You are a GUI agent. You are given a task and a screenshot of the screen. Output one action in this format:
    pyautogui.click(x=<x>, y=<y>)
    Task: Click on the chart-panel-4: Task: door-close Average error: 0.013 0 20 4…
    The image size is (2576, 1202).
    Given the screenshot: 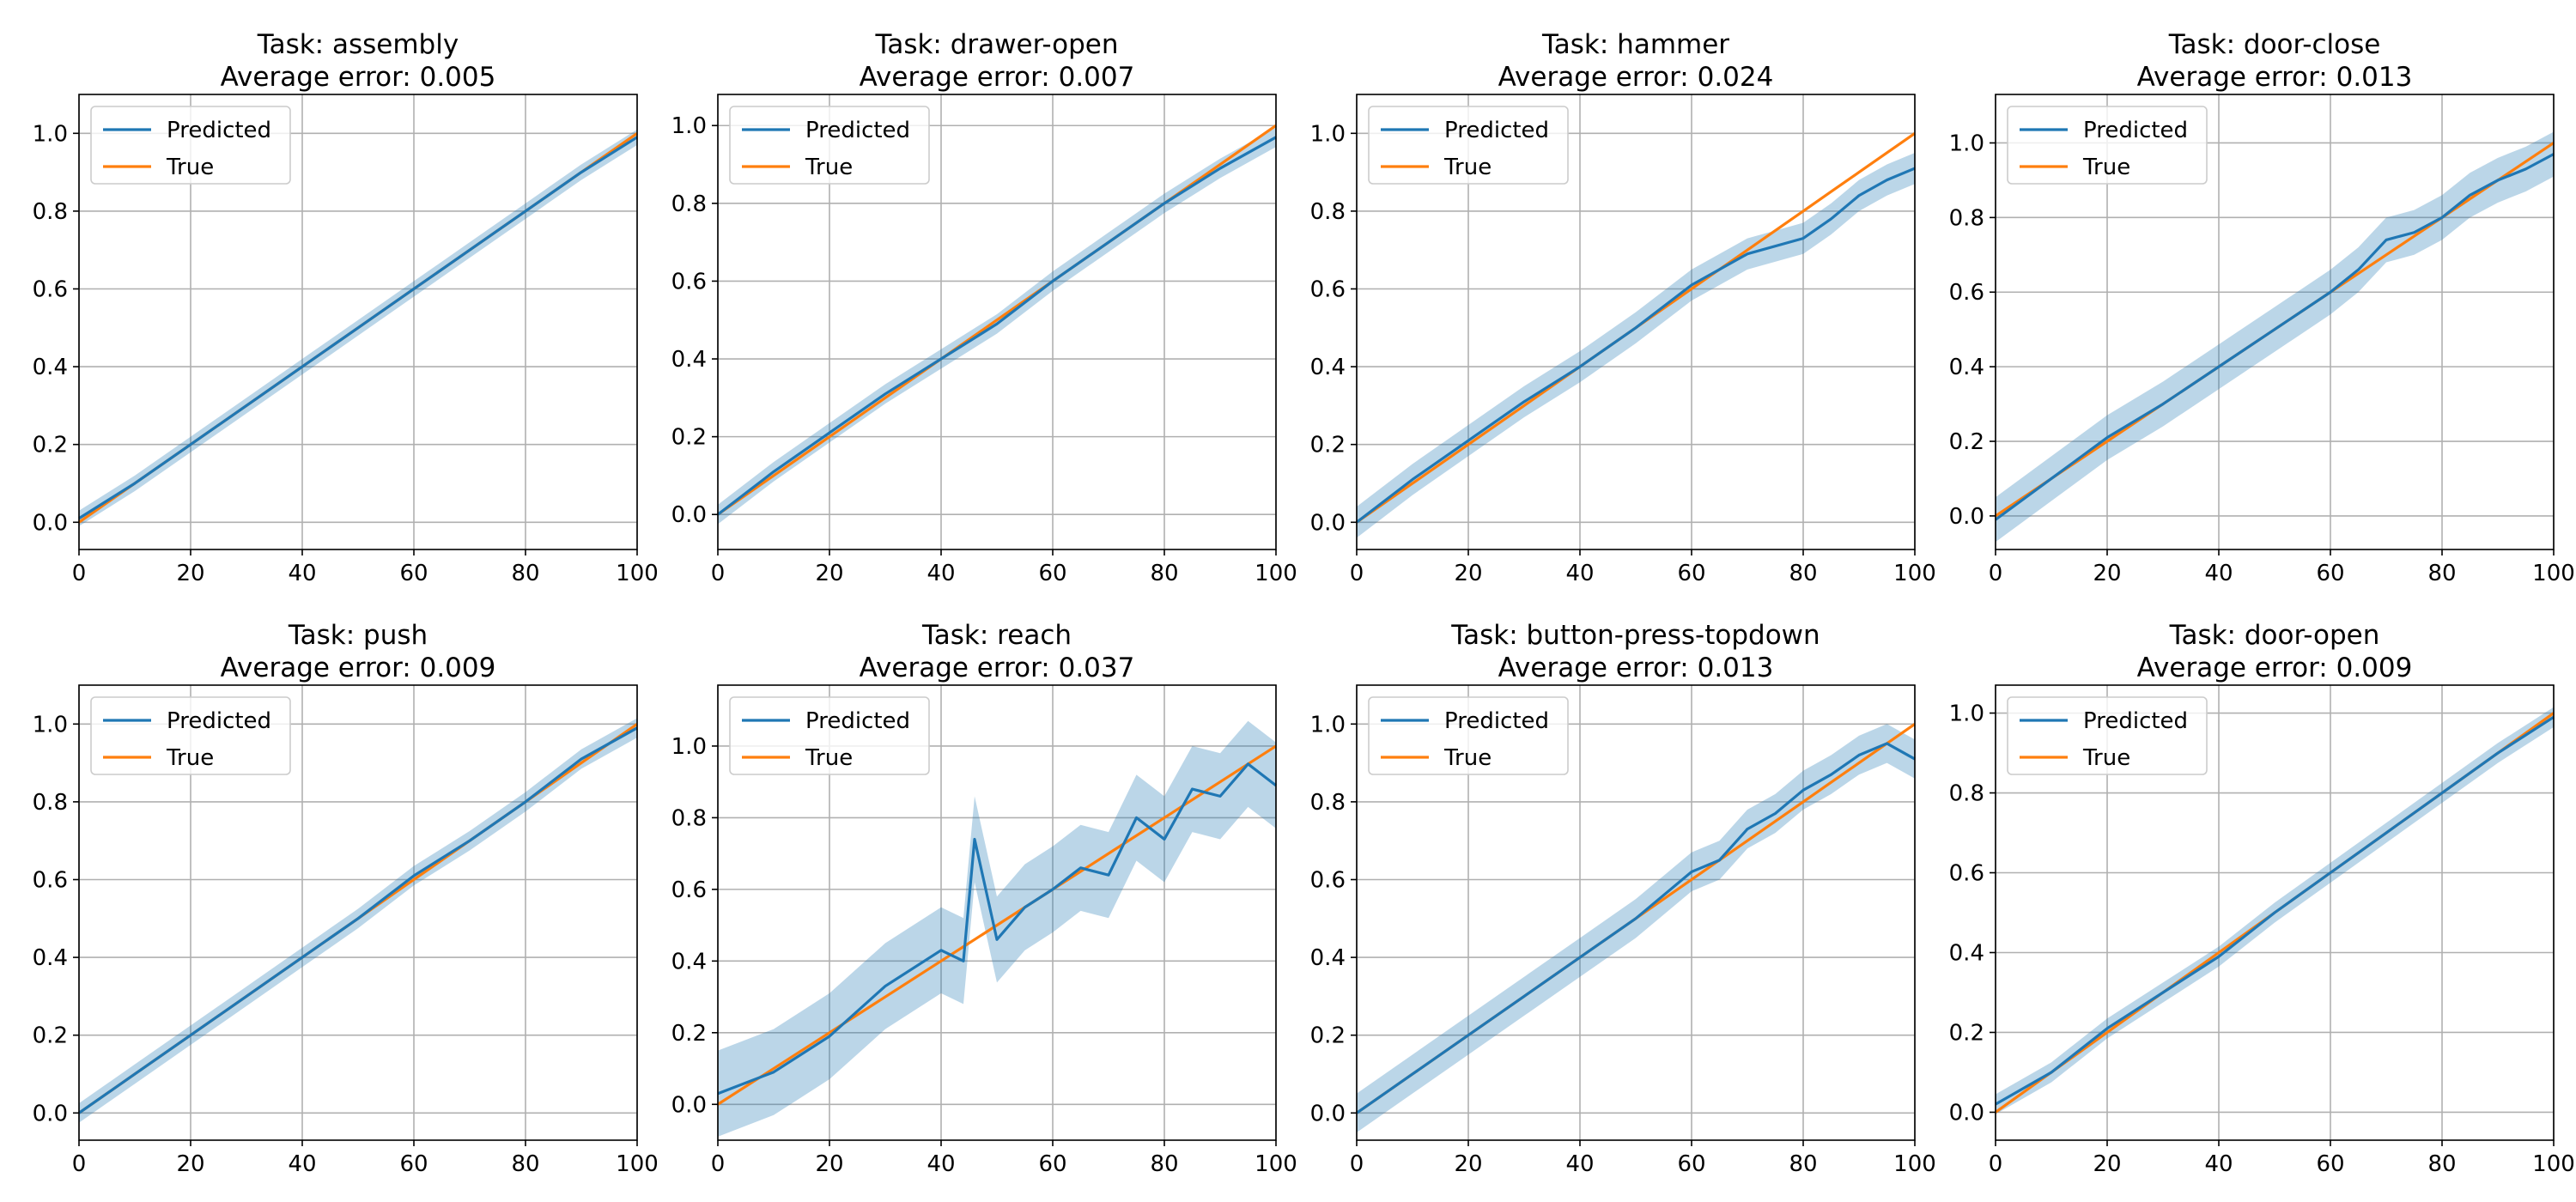 What is the action you would take?
    pyautogui.click(x=2262, y=307)
    